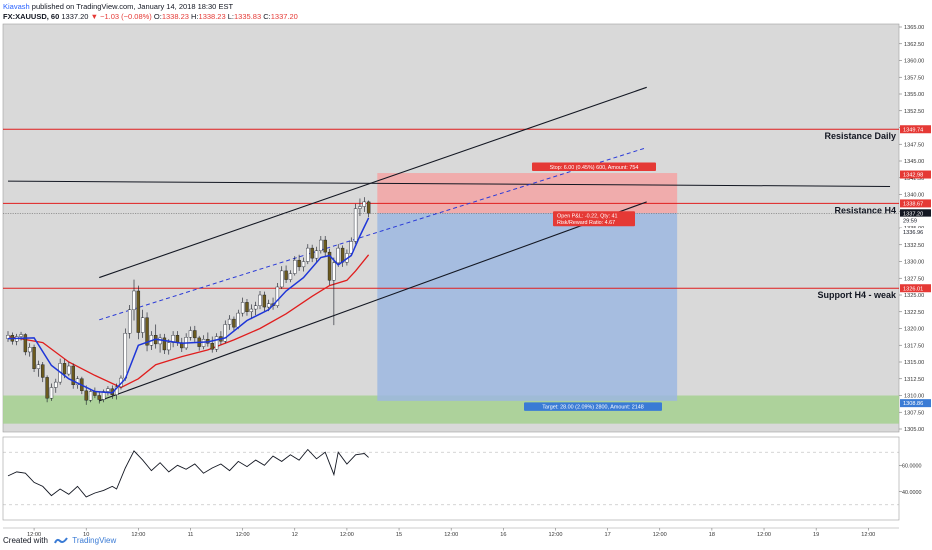  What do you see at coordinates (188, 473) in the screenshot?
I see `rsi-line` at bounding box center [188, 473].